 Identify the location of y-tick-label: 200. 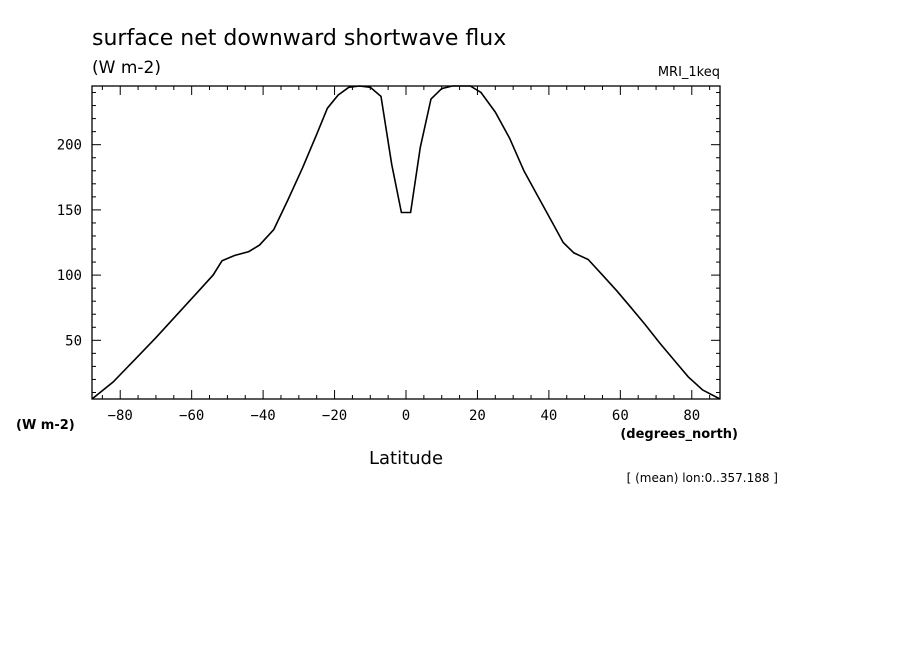
(69, 146).